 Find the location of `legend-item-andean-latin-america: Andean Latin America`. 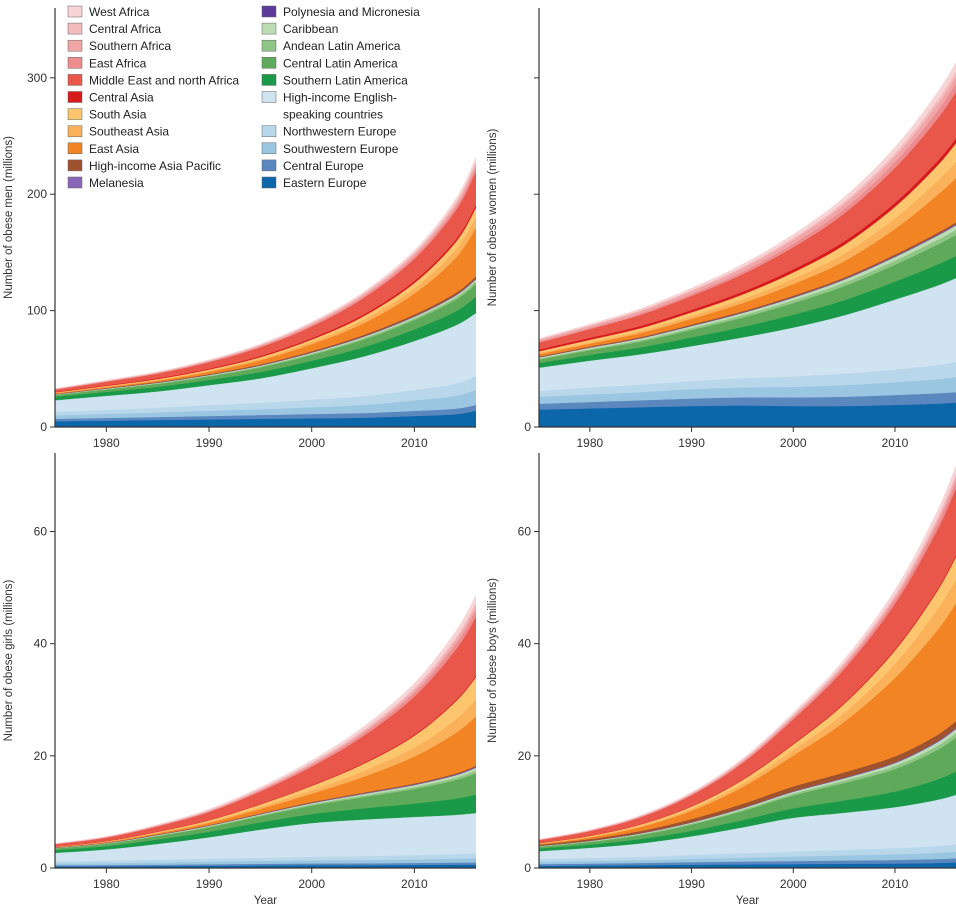

legend-item-andean-latin-america: Andean Latin America is located at coordinates (331, 46).